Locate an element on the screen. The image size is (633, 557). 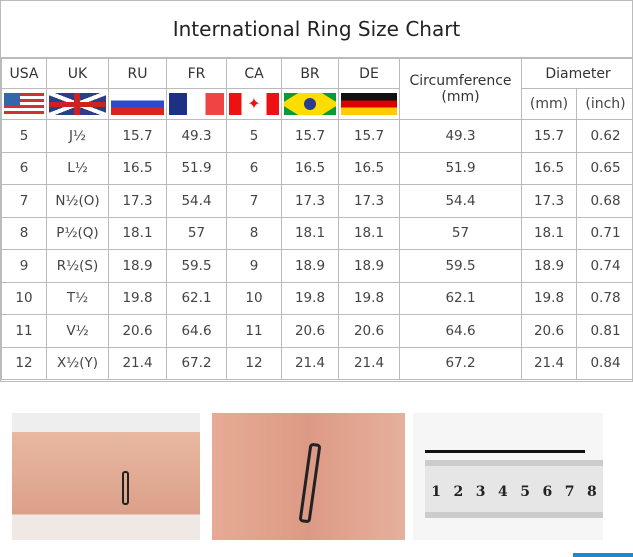
table-cell: P½(Q) is located at coordinates (77, 233).